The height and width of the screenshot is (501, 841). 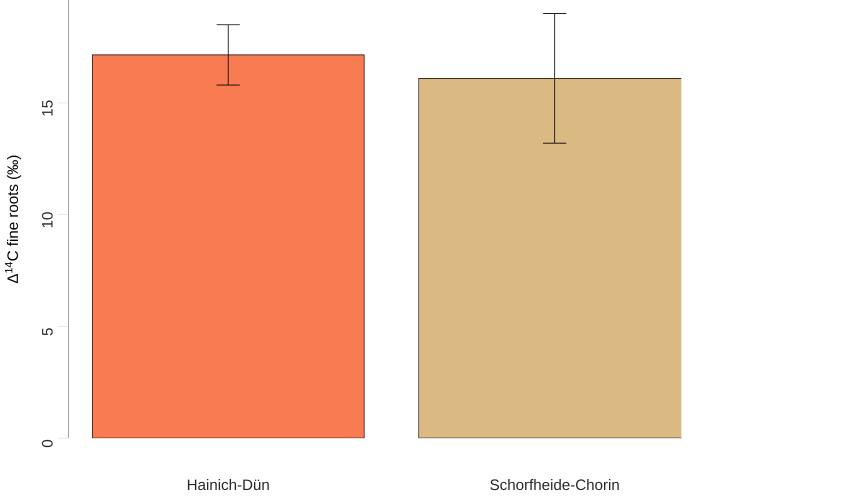 I want to click on y-tick-label: 5, so click(x=47, y=332).